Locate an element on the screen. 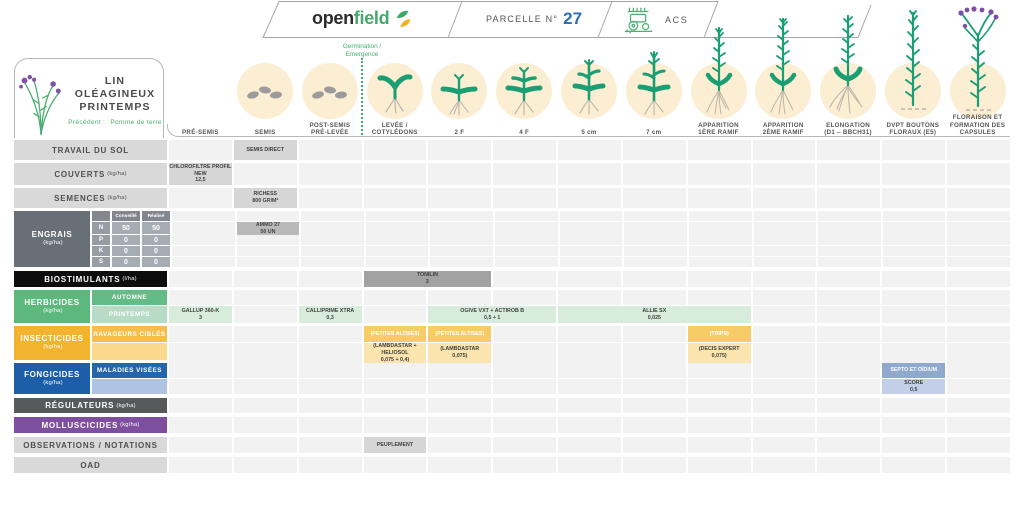  product-name: GALLUP 360-K is located at coordinates (200, 310).